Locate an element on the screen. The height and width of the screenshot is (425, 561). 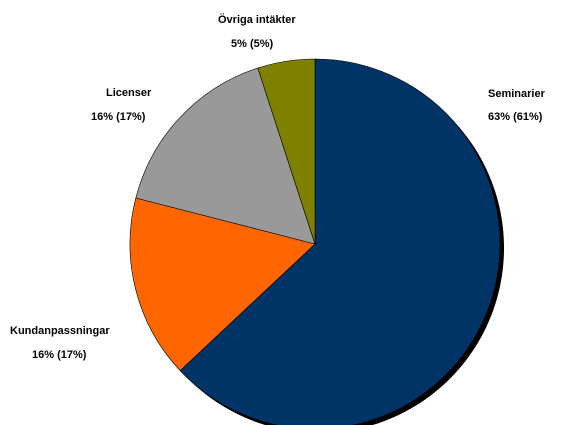
slice-detail-licenser: 16% (17%) is located at coordinates (118, 117).